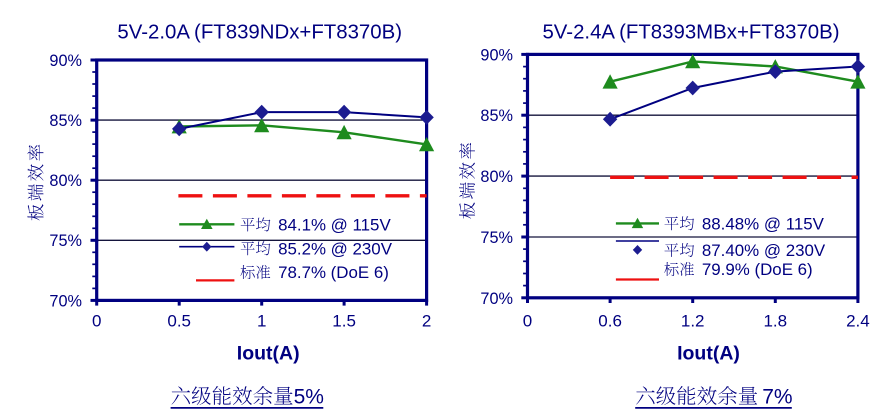  What do you see at coordinates (335, 248) in the screenshot?
I see `svg-text: 85.2% @ 230V` at bounding box center [335, 248].